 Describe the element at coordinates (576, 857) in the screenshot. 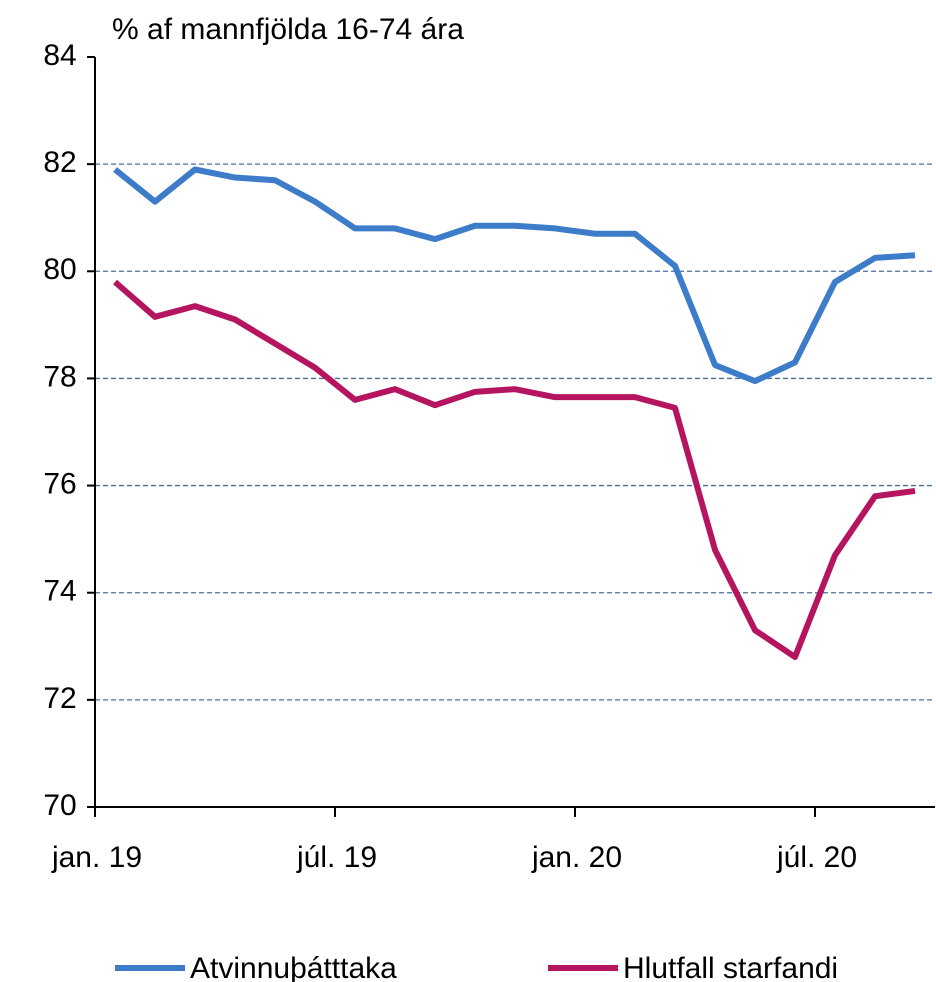

I see `x-tick-label: jan. 20` at that location.